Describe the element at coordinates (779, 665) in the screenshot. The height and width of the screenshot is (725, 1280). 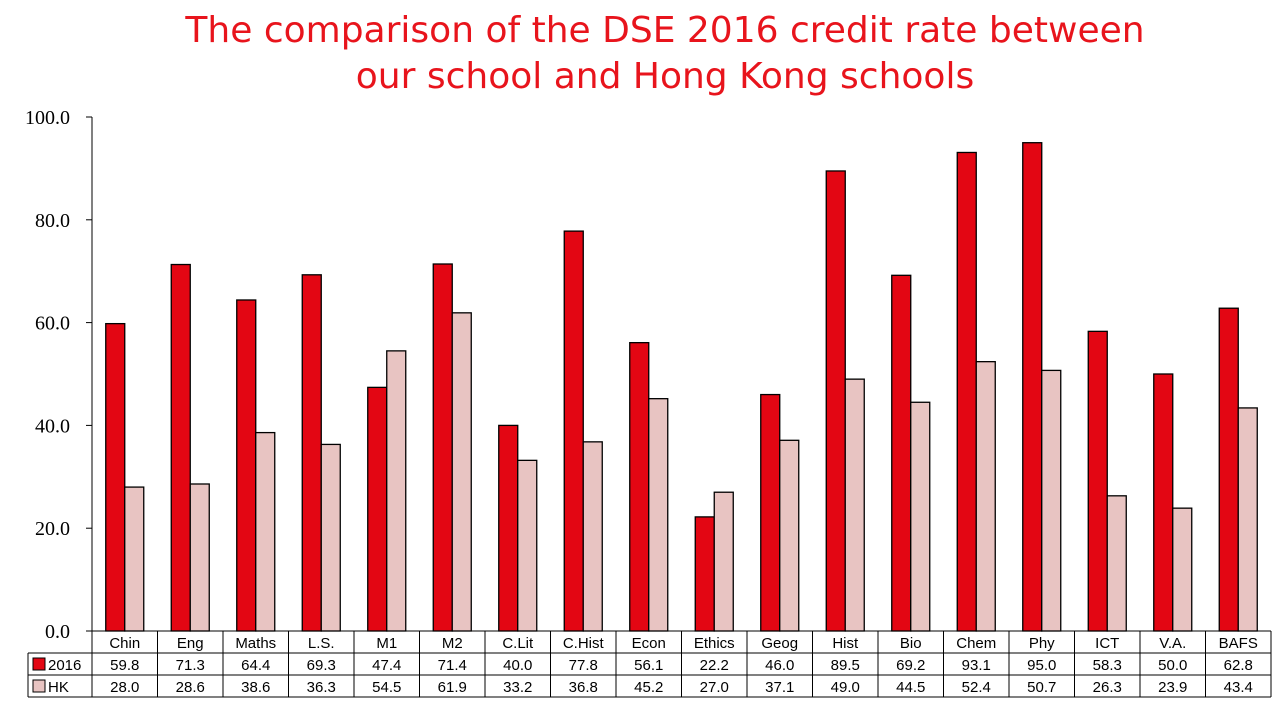
I see `table-value-2016: 46.0` at that location.